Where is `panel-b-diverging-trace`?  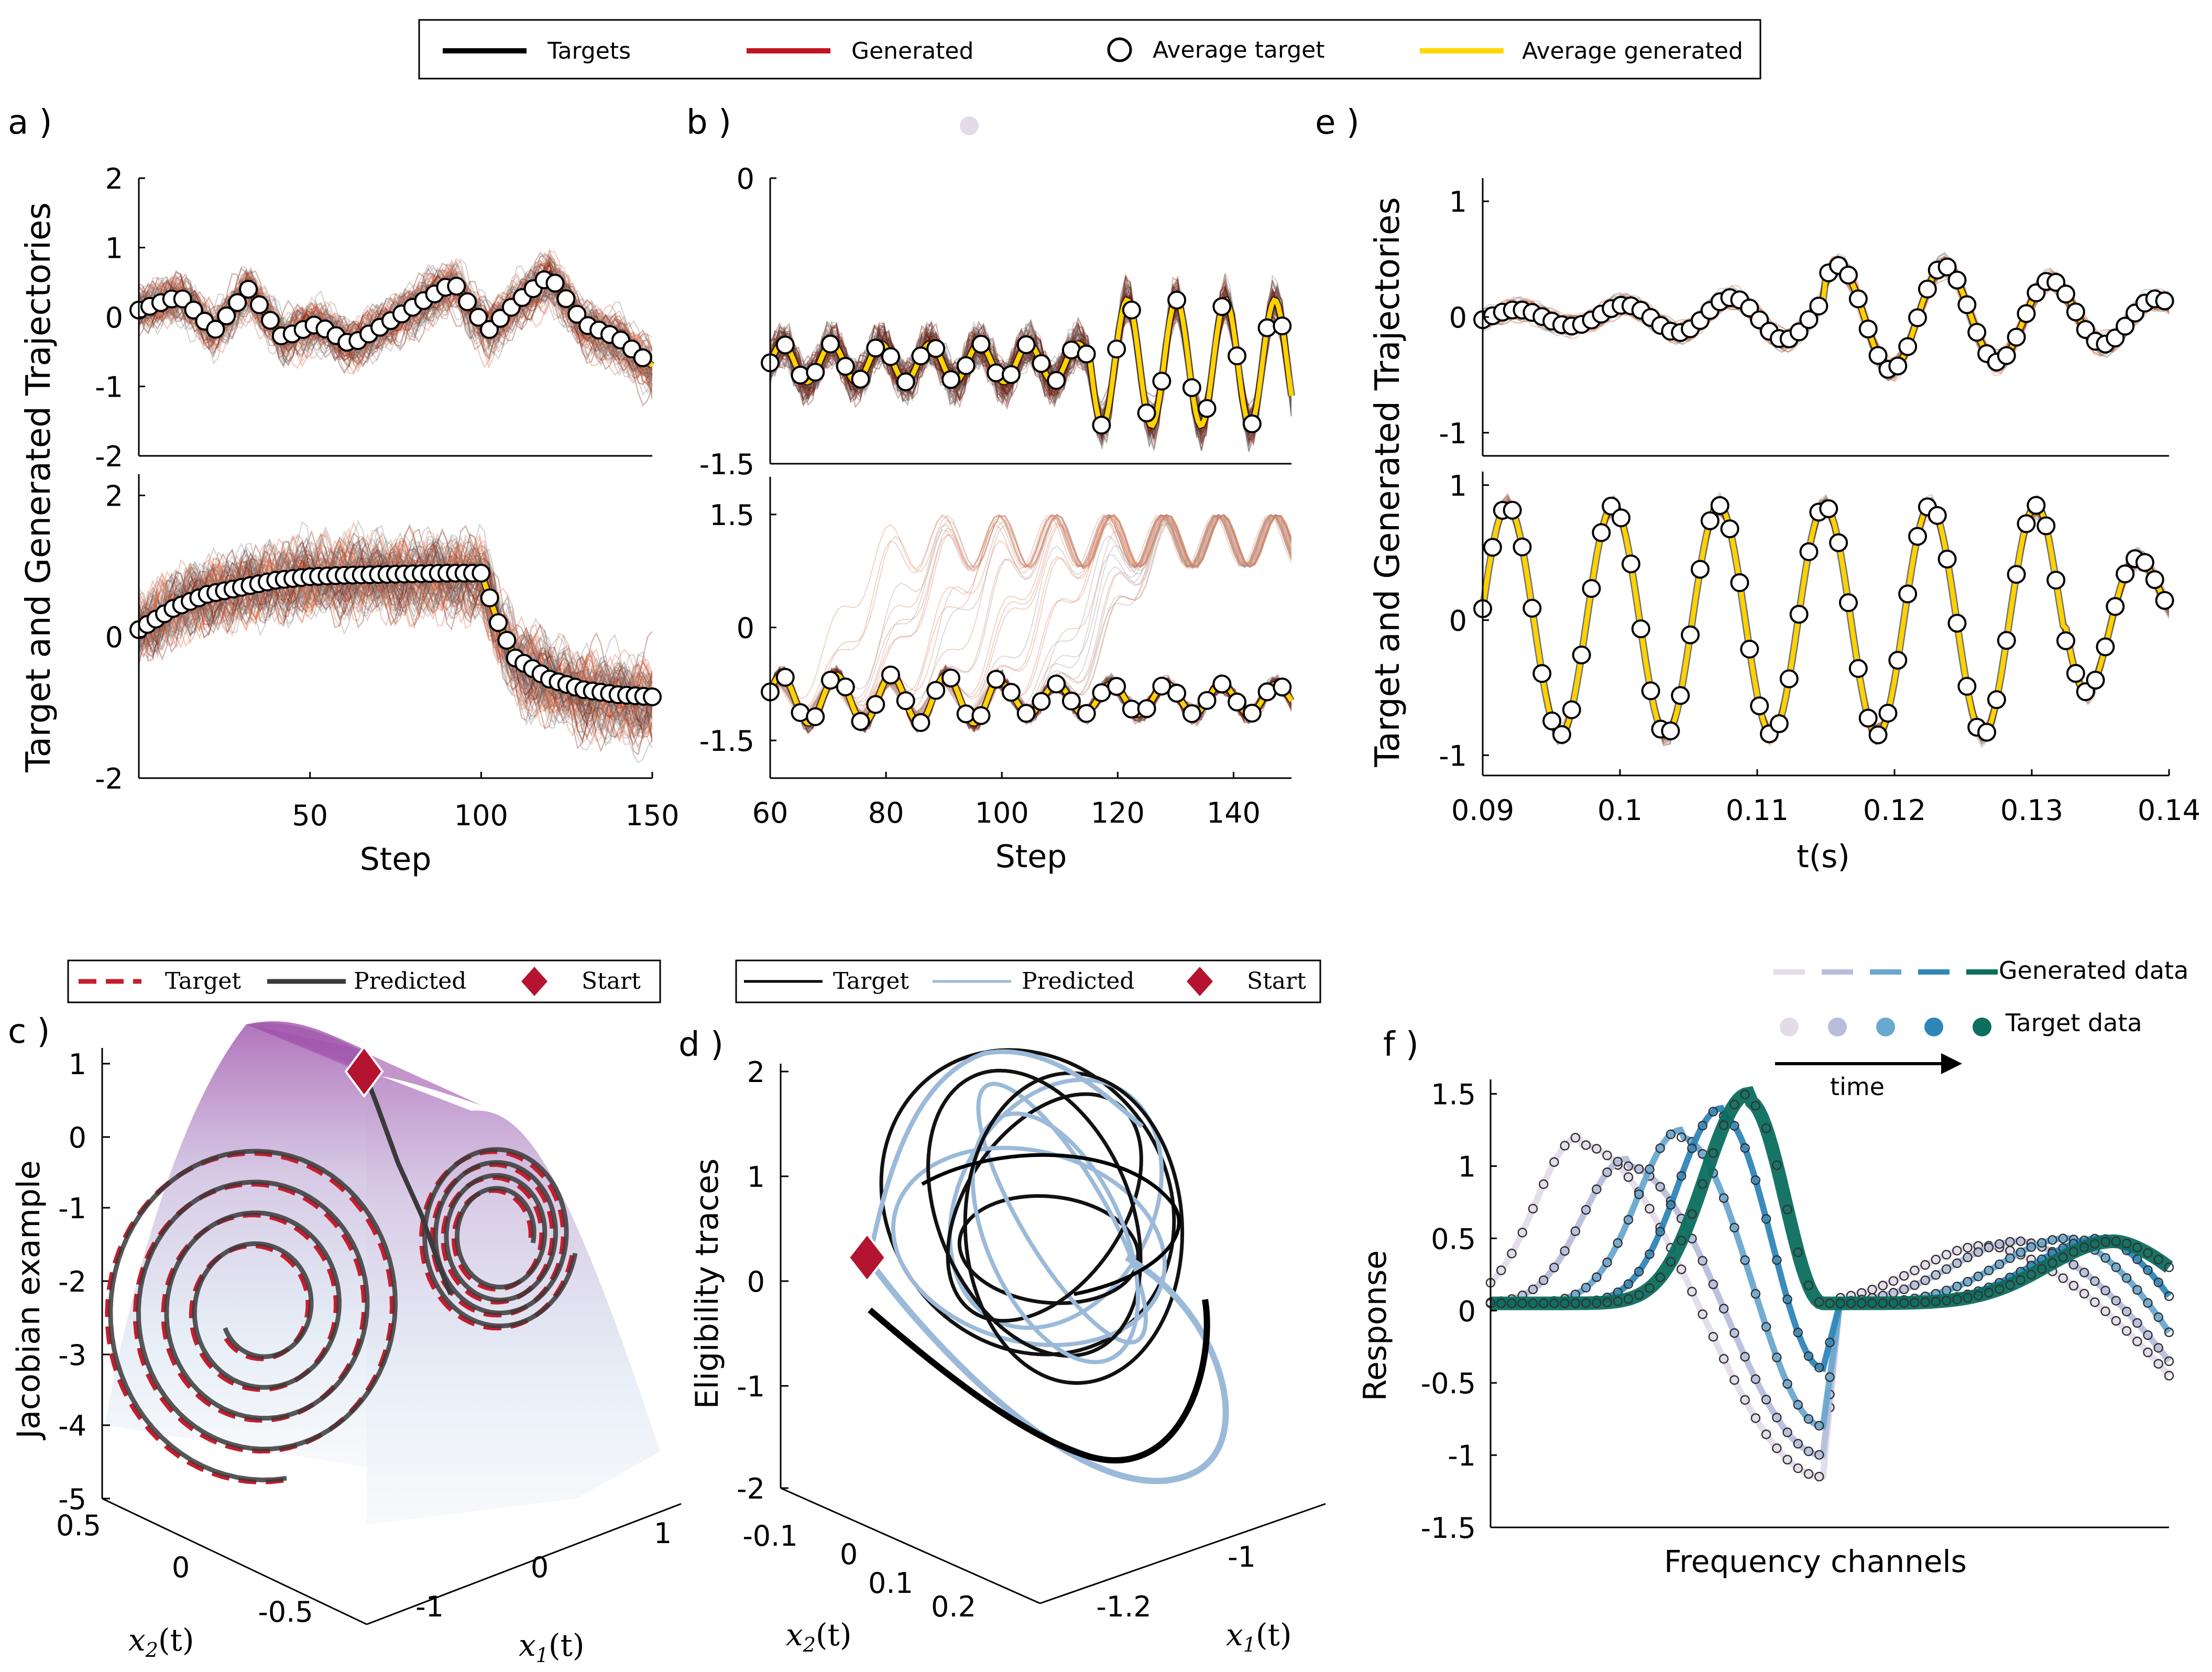 panel-b-diverging-trace is located at coordinates (1030, 614).